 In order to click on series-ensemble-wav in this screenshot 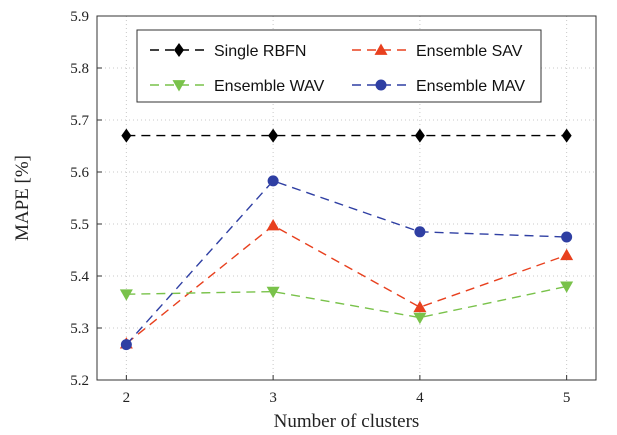, I will do `click(346, 303)`.